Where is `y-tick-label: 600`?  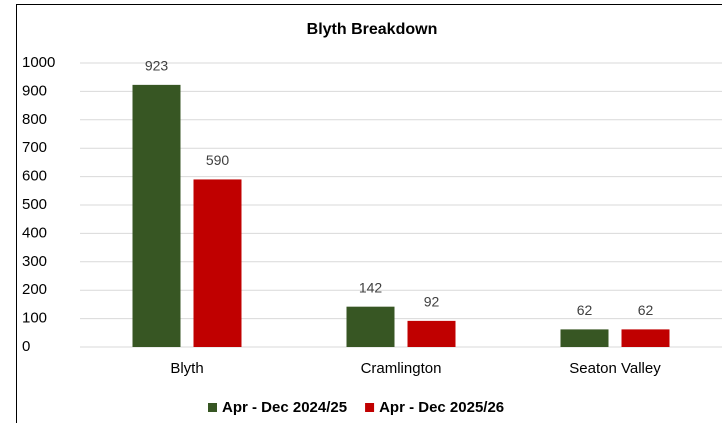 y-tick-label: 600 is located at coordinates (34, 176).